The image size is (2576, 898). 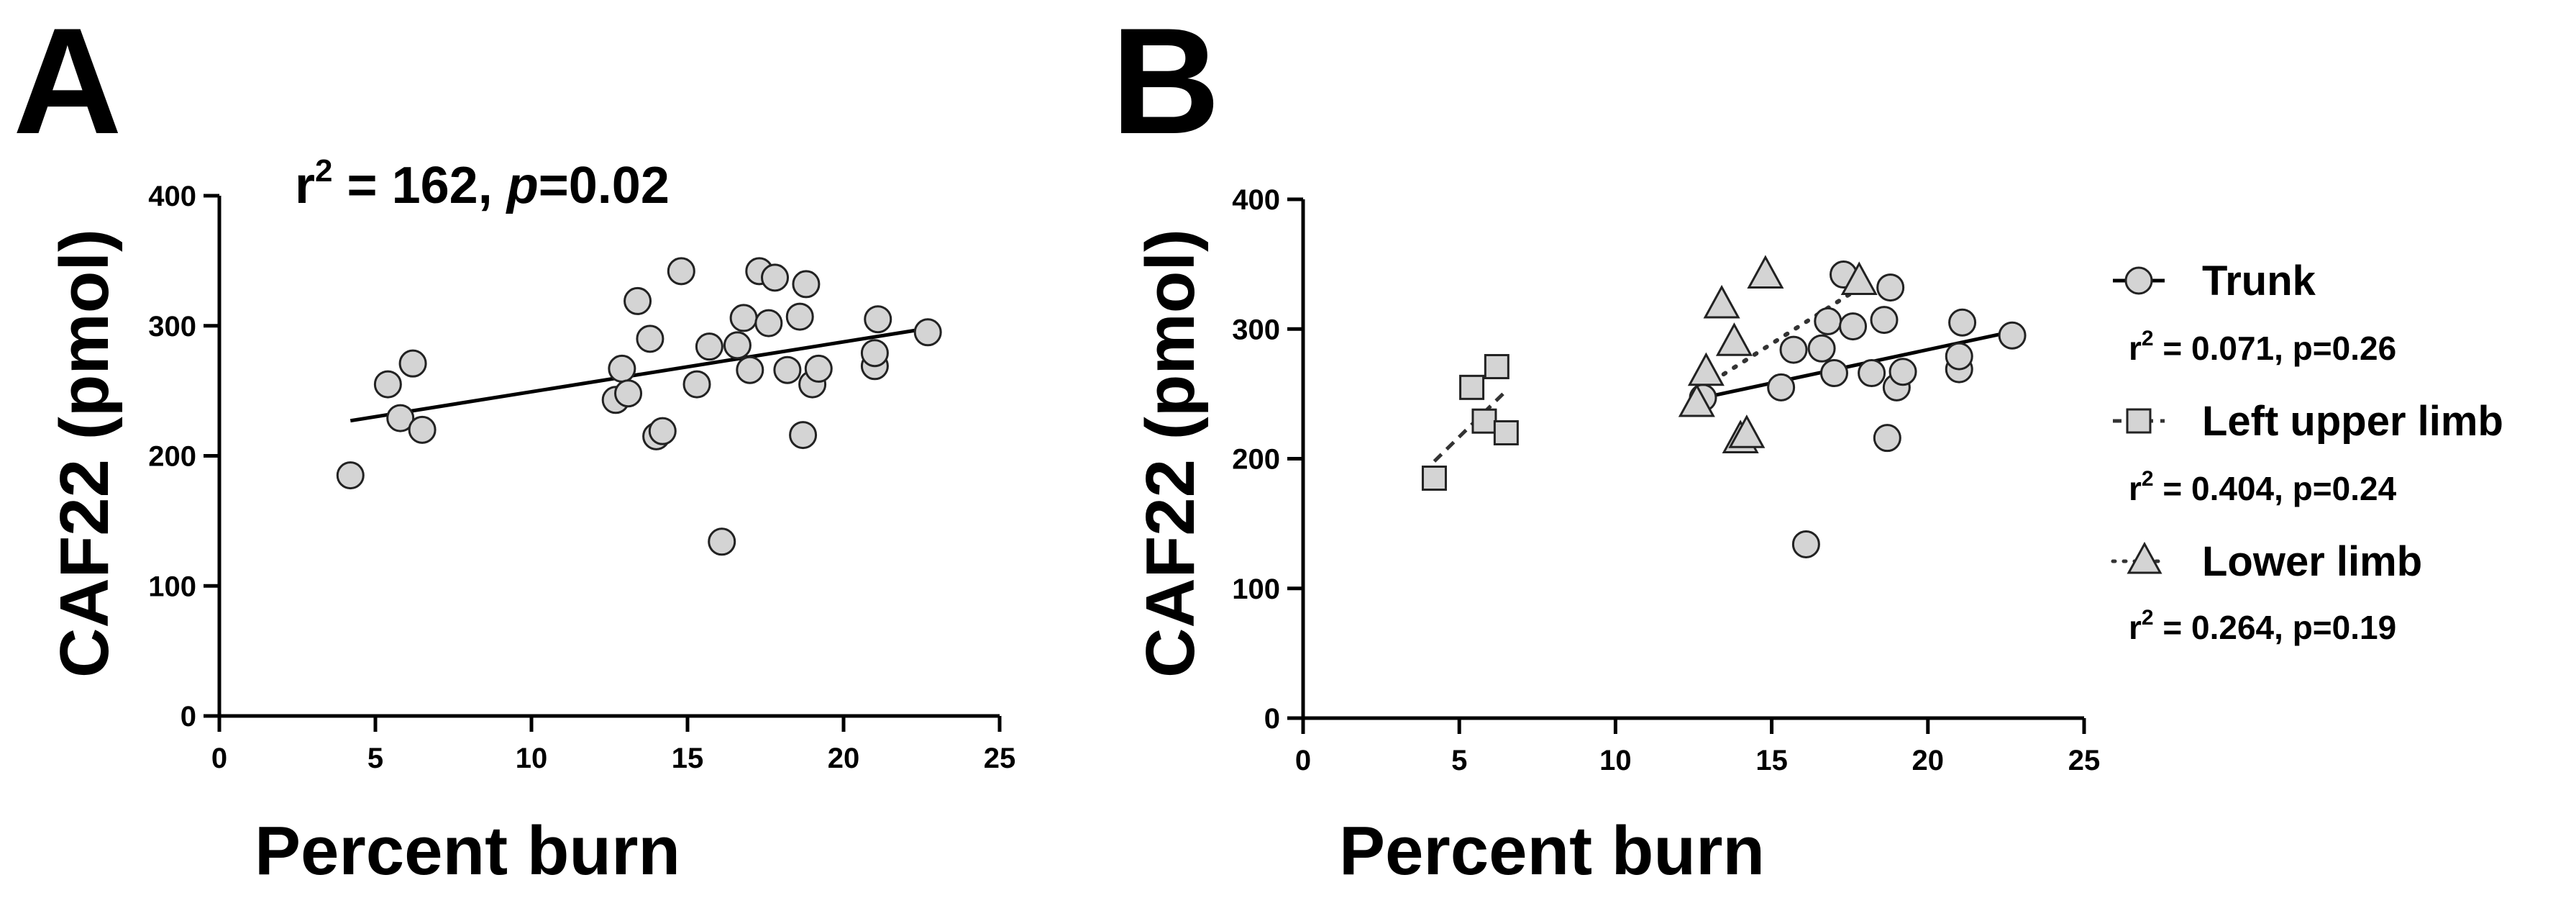 I want to click on panel-b-x-tick-label: 25, so click(x=2084, y=760).